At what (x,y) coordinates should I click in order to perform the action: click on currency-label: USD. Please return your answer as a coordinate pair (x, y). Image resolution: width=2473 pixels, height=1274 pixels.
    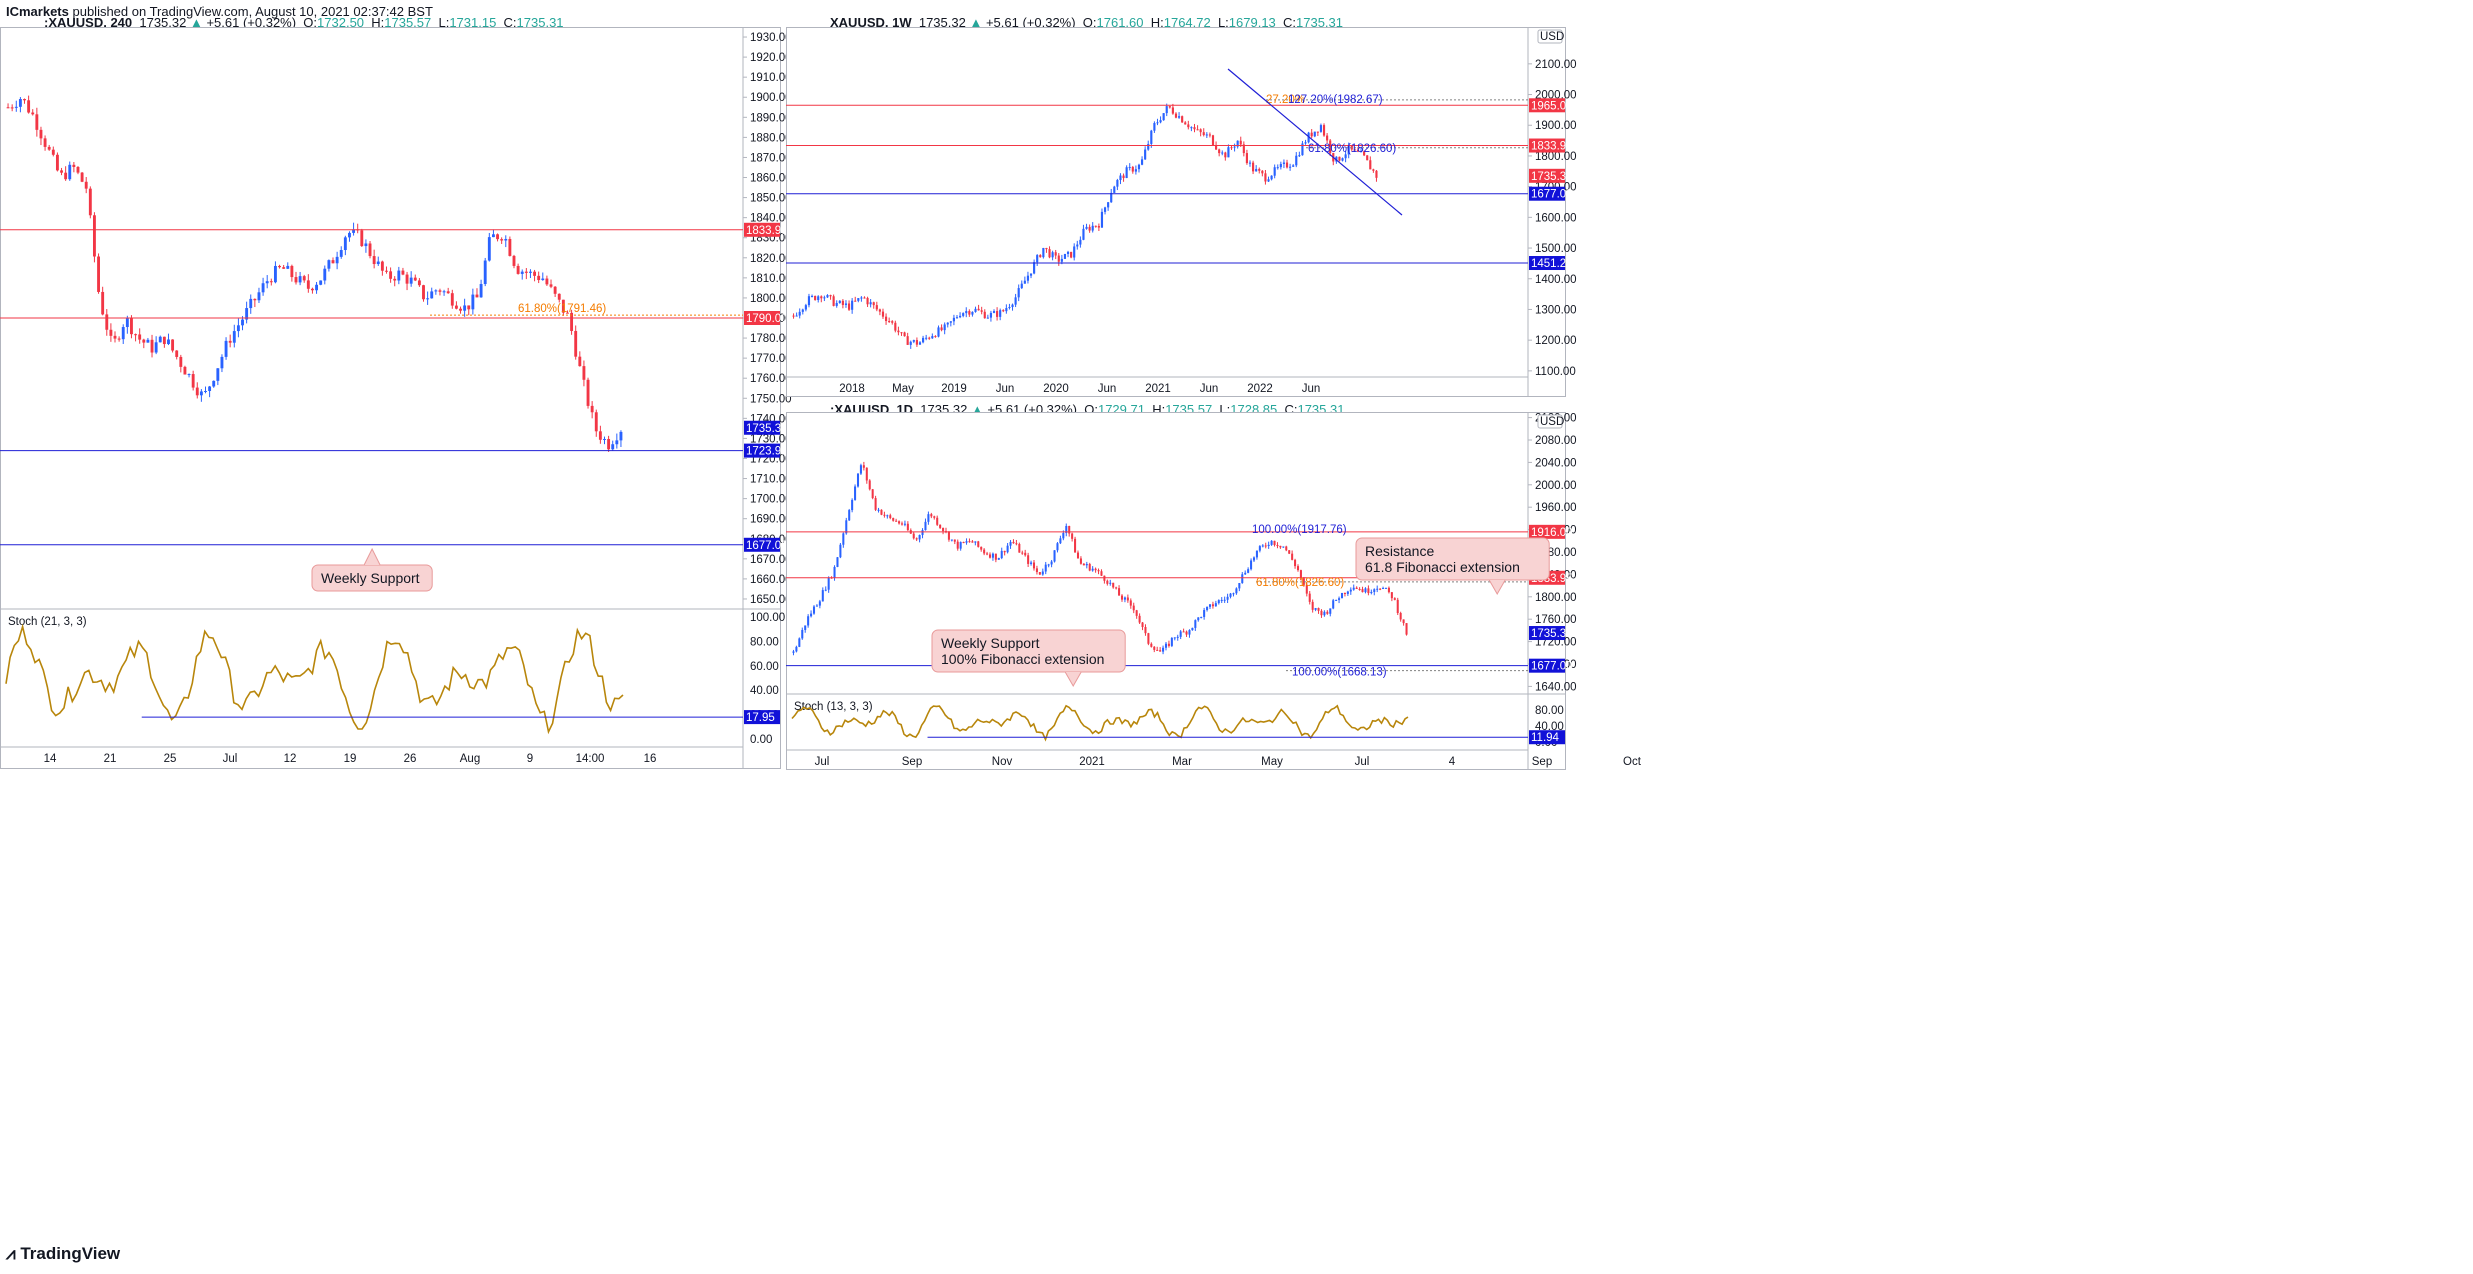
    Looking at the image, I should click on (1552, 422).